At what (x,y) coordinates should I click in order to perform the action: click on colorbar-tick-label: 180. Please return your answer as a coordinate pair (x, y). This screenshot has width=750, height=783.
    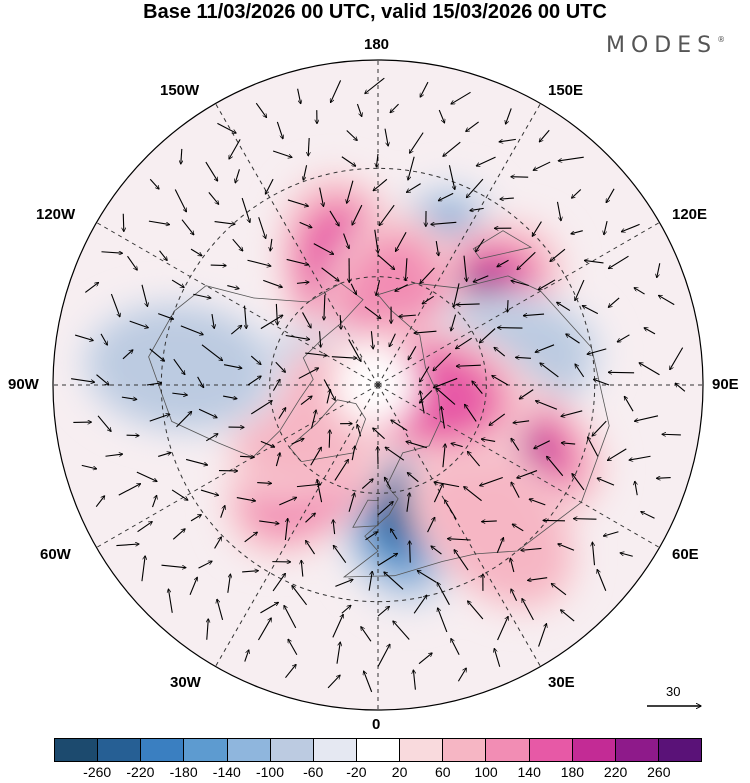
    Looking at the image, I should click on (572, 772).